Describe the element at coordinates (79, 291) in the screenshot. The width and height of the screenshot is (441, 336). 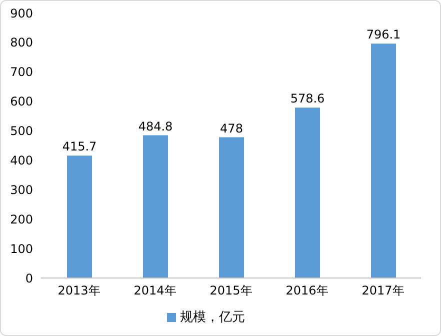
I see `x-tick-label: 2013年` at that location.